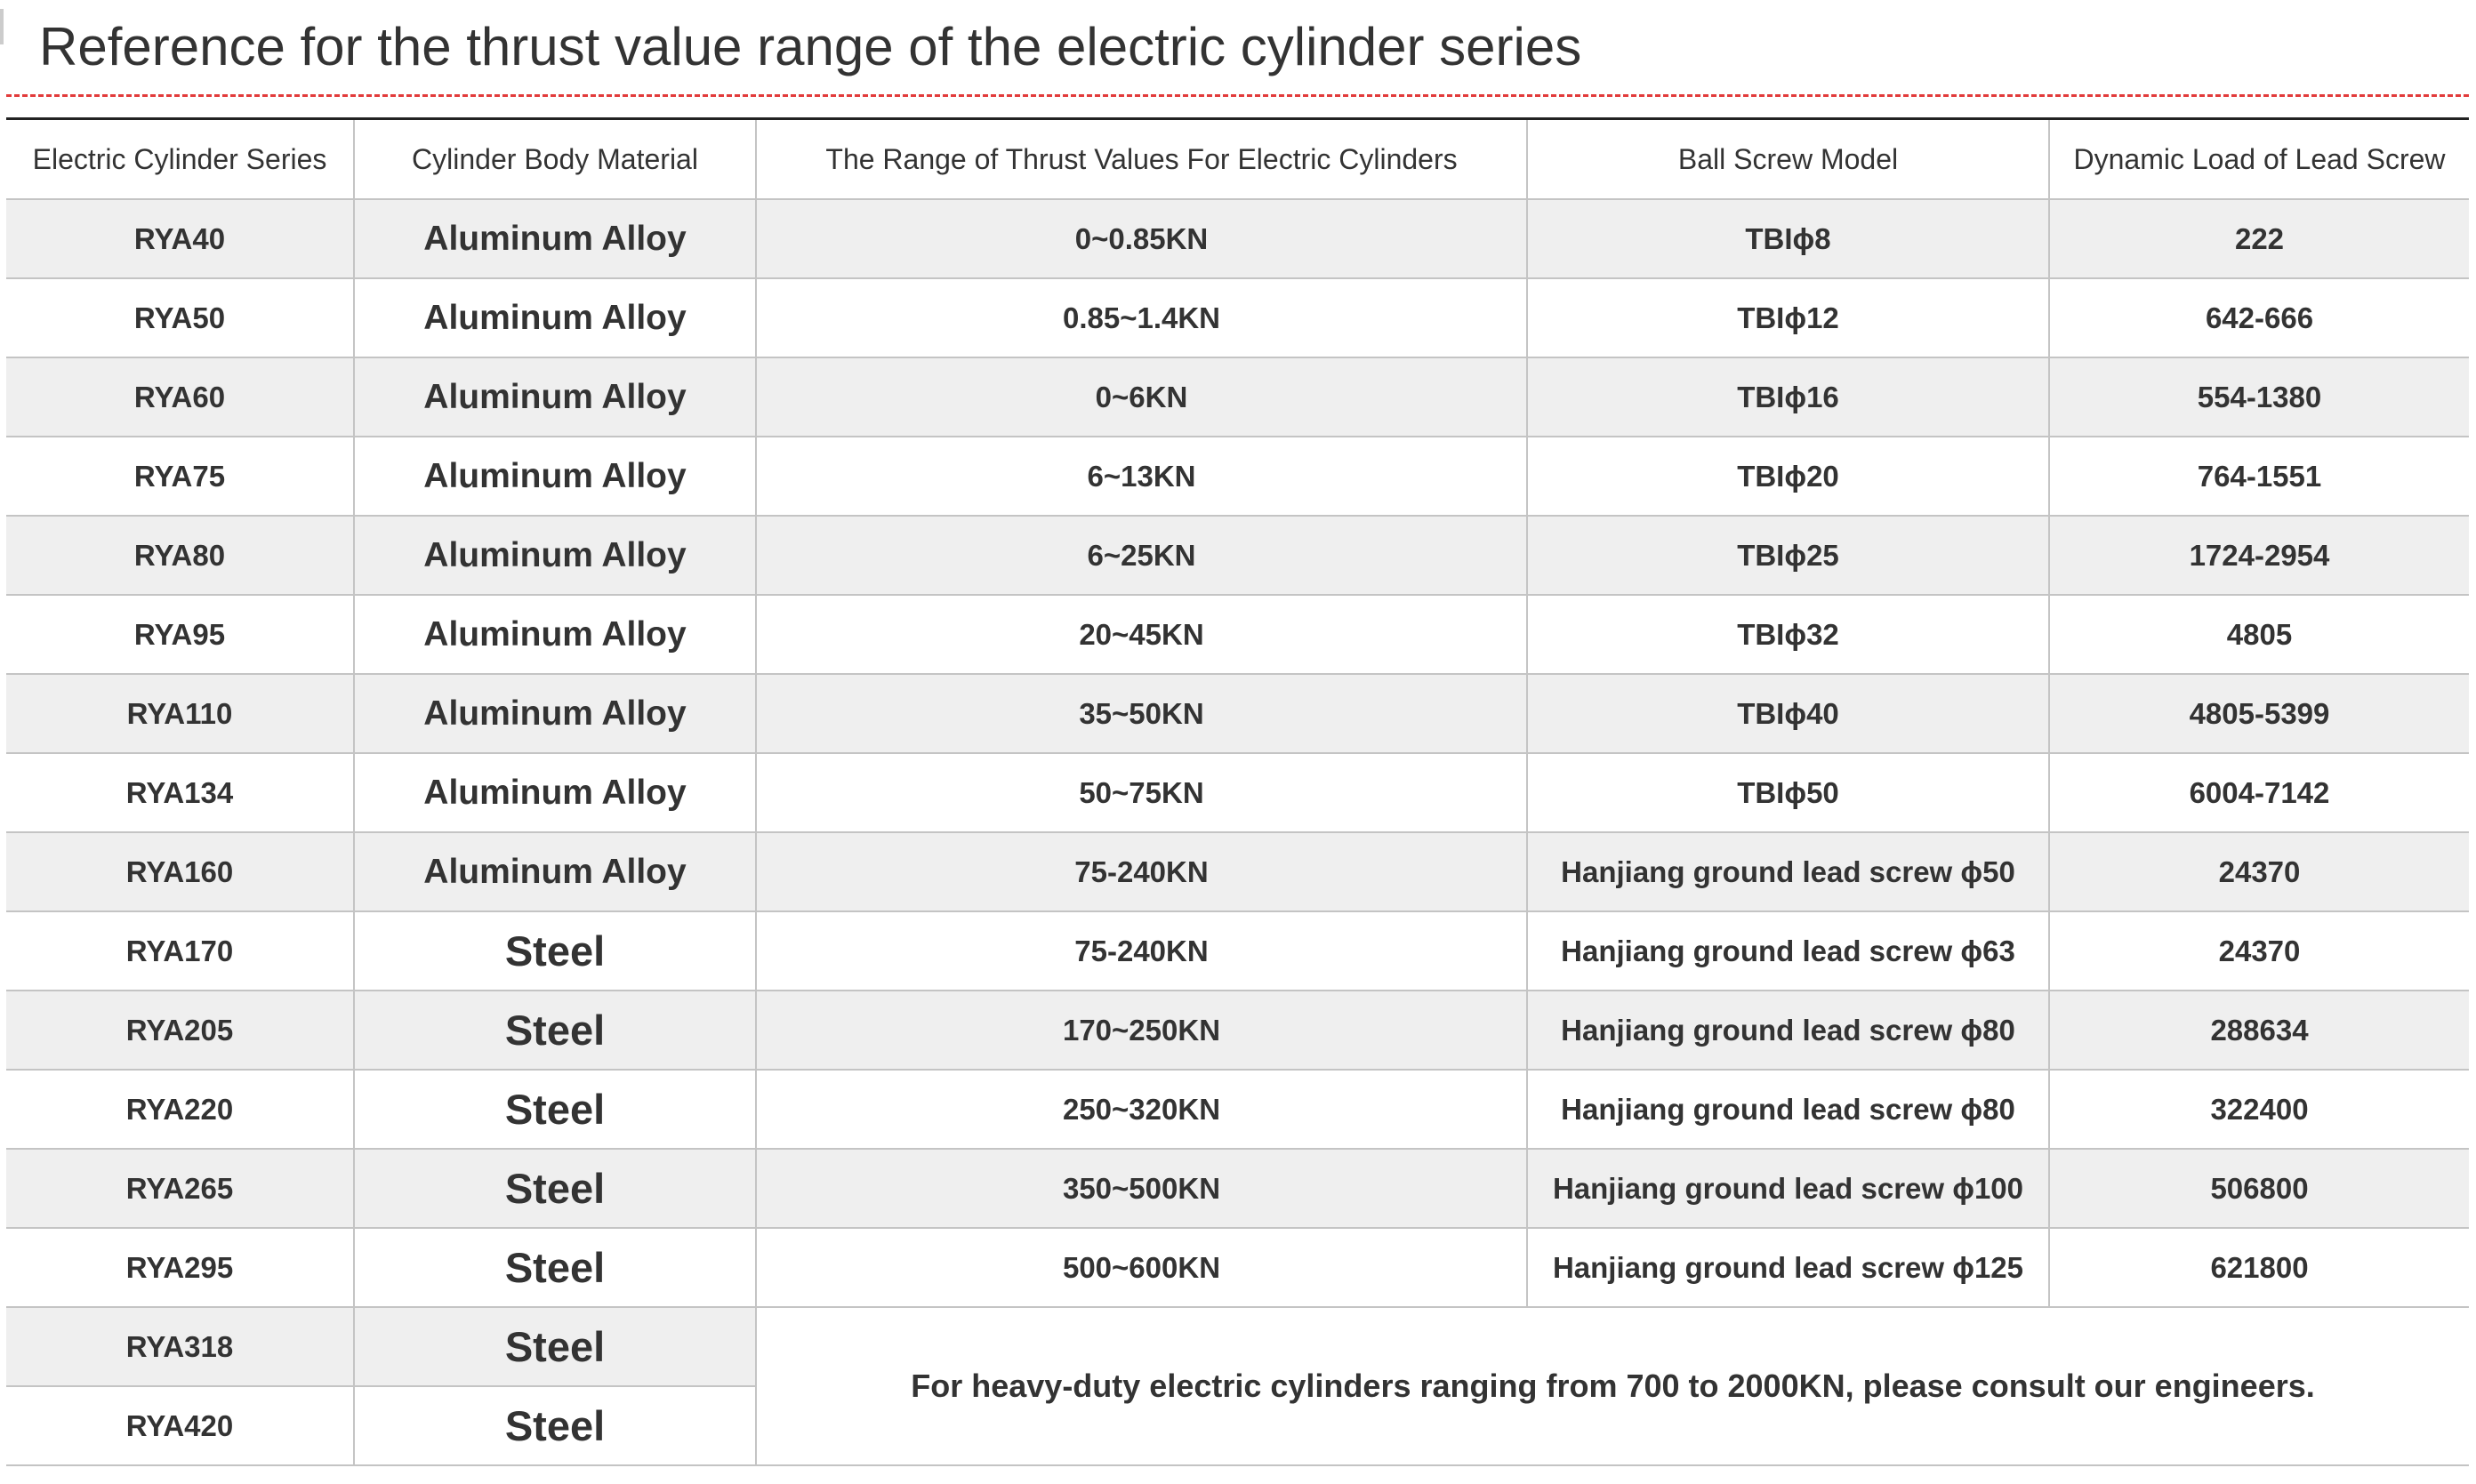 This screenshot has width=2476, height=1484. What do you see at coordinates (1788, 634) in the screenshot?
I see `table-cell: TBIϕ32` at bounding box center [1788, 634].